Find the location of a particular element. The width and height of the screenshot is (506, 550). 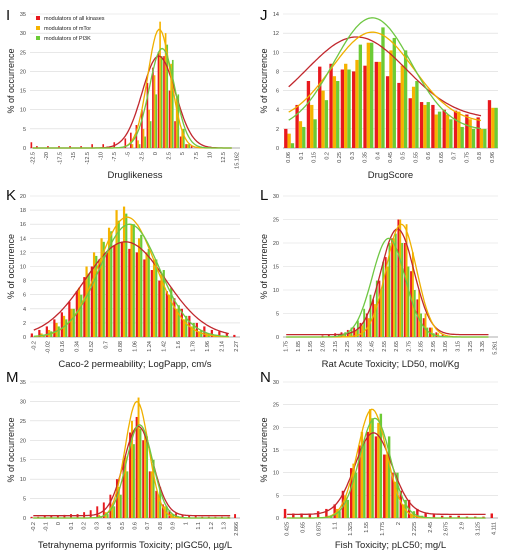

legend-label: modulators of PI3K is located at coordinates (67, 39).